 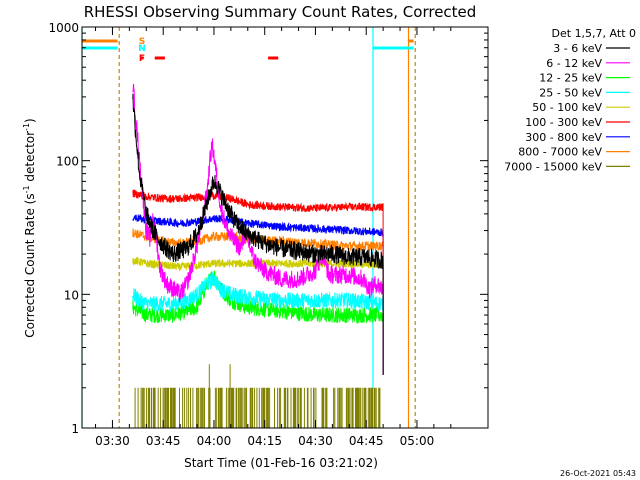 I want to click on series-6-line, so click(x=258, y=294).